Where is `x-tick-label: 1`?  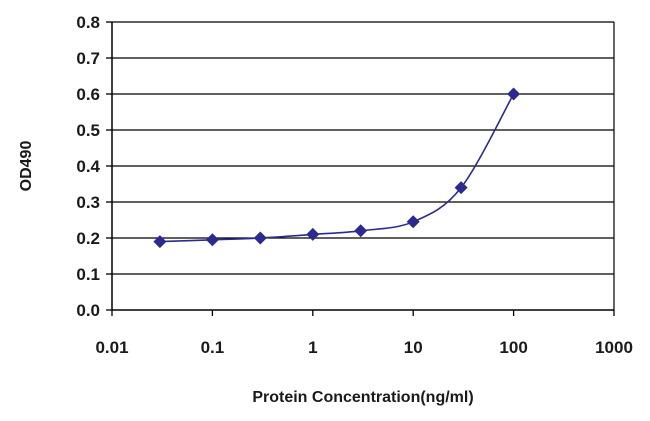
x-tick-label: 1 is located at coordinates (312, 347).